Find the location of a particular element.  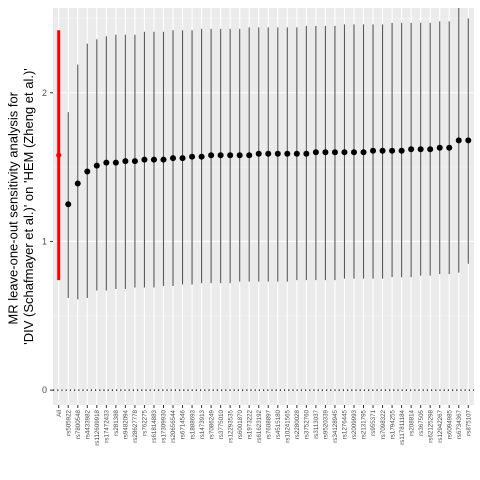

point-rs367505 is located at coordinates (420, 149).